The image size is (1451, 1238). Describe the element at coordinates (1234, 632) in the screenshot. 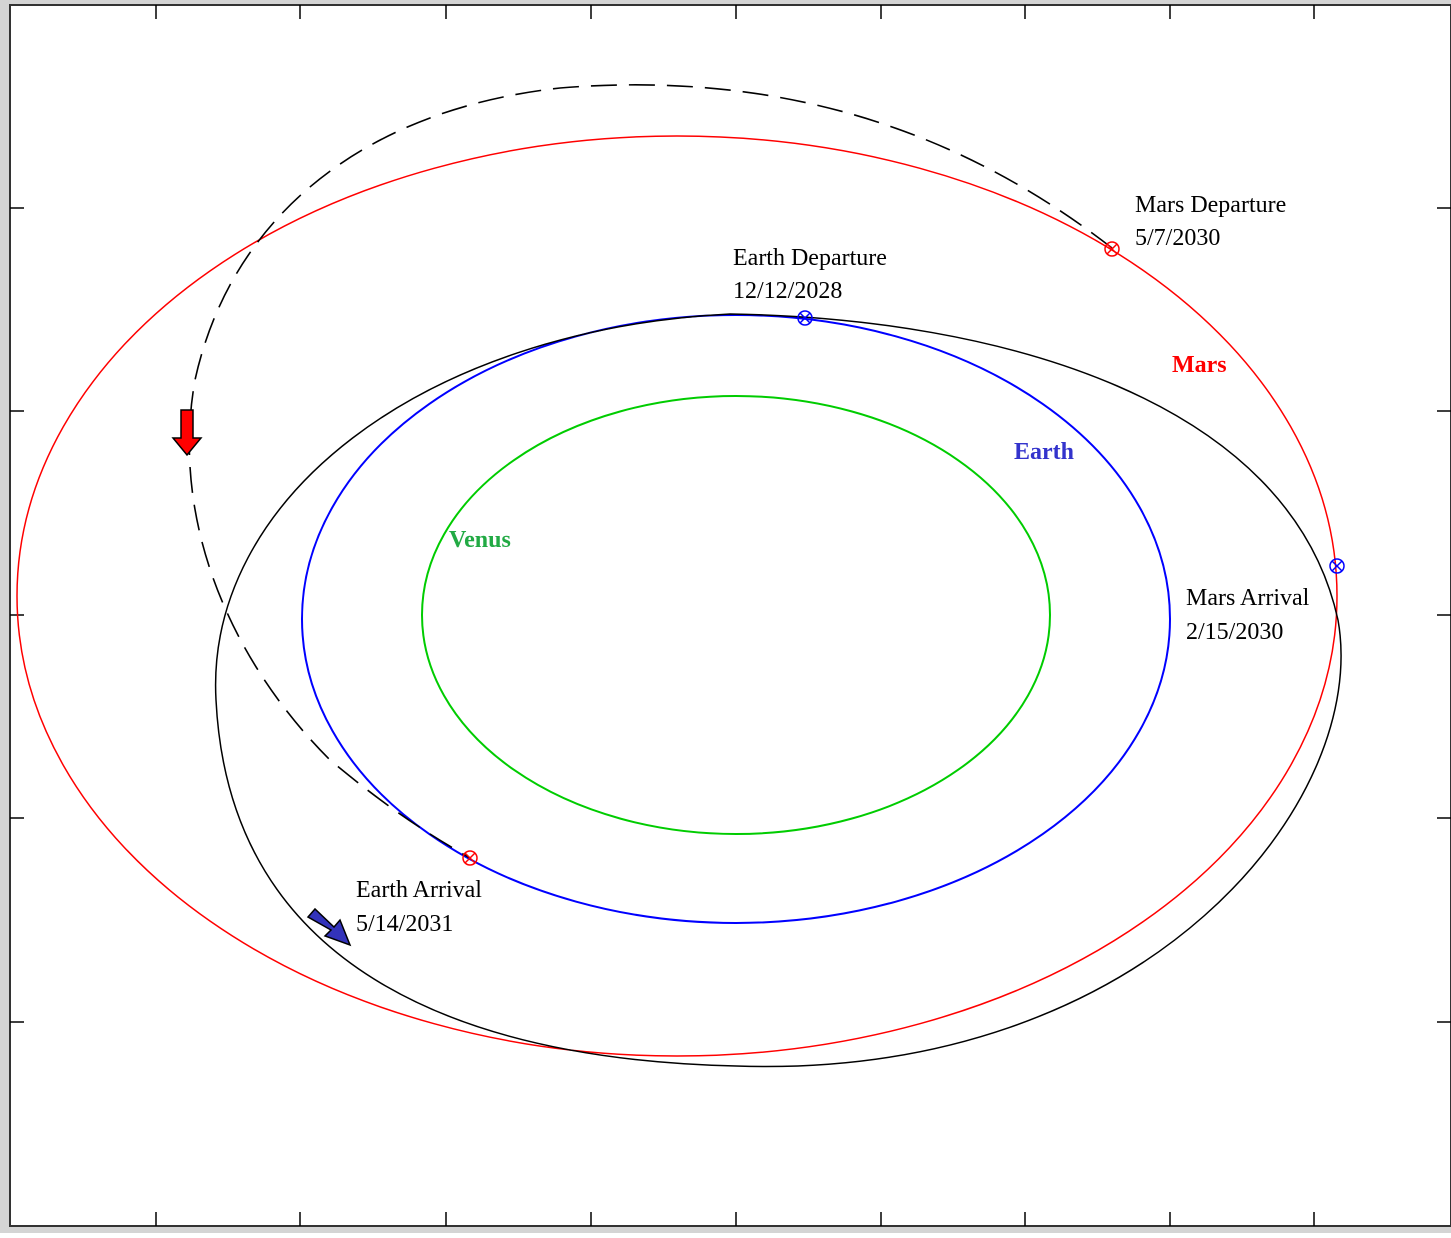

I see `mars-arrival-date: 2/15/2030` at that location.